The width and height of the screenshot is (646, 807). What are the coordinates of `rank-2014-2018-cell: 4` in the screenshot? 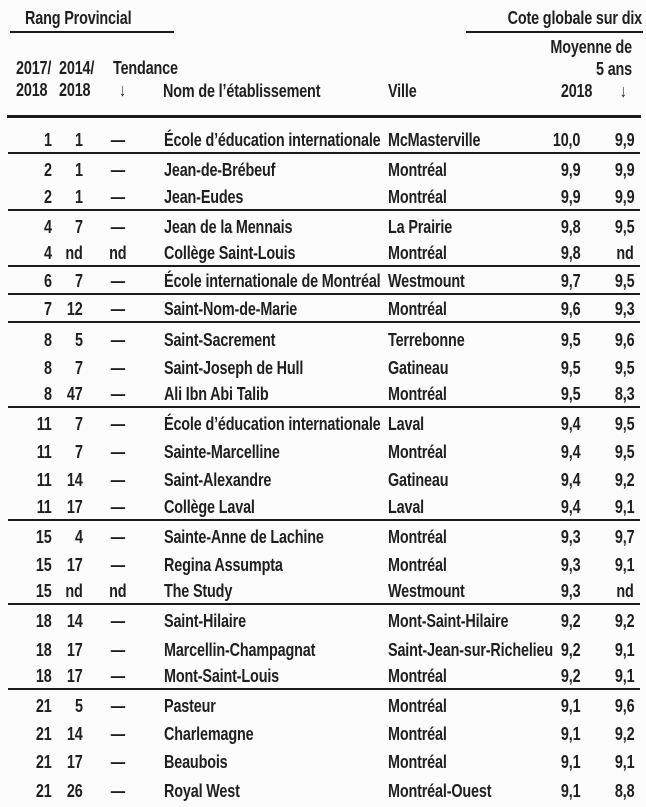 It's located at (79, 536).